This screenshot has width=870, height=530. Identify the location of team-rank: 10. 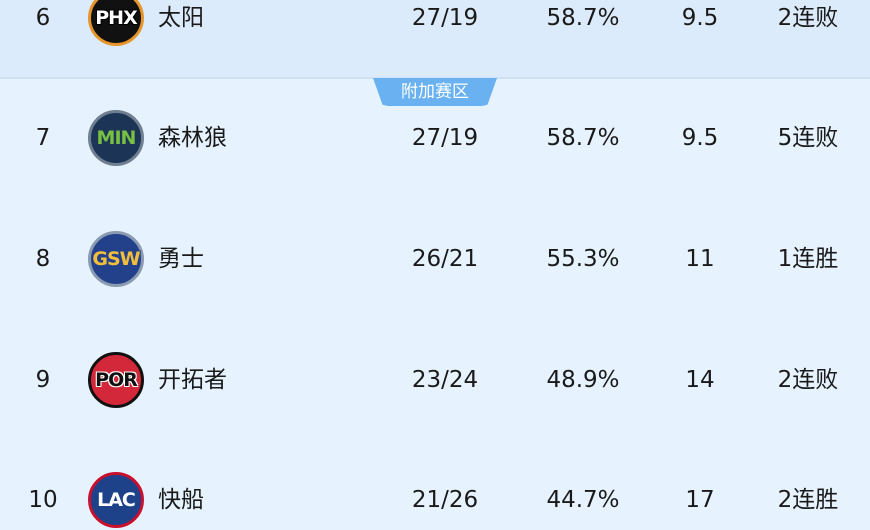
(43, 500).